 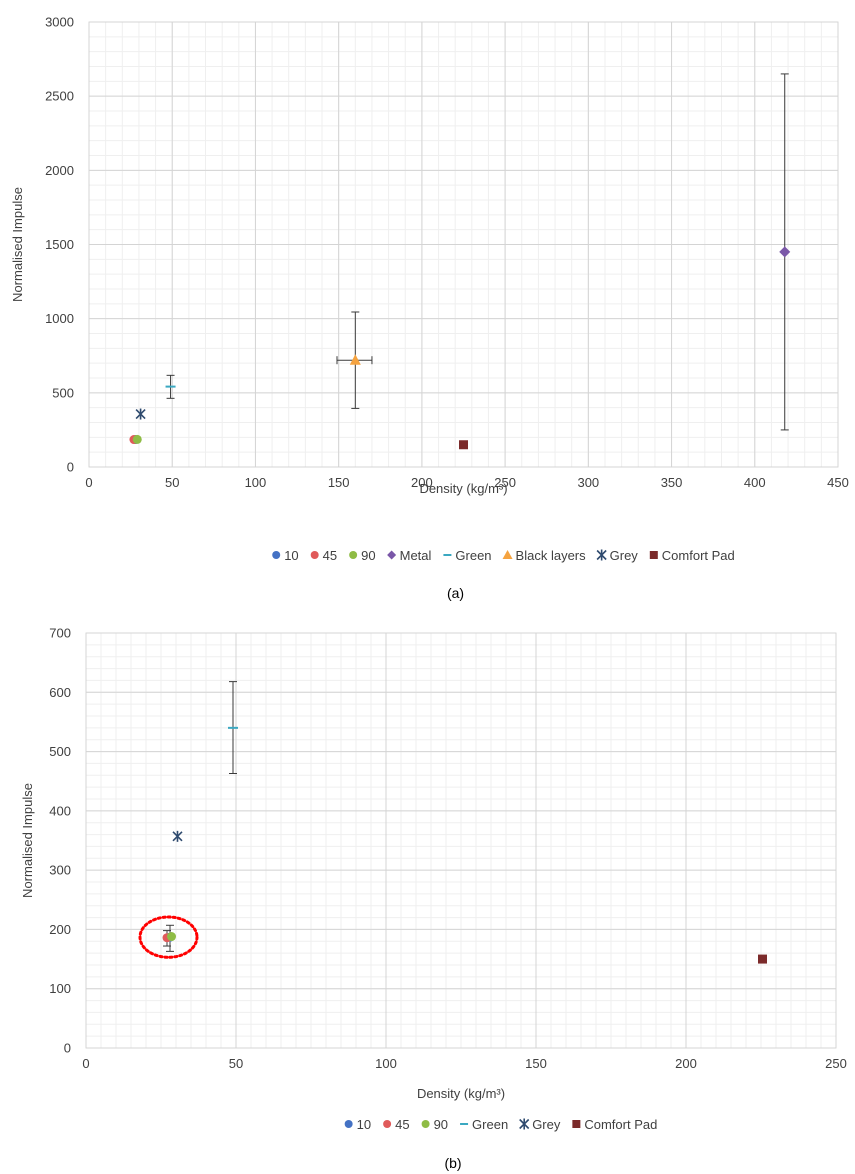 I want to click on y-tick-label: 2500, so click(x=59, y=96).